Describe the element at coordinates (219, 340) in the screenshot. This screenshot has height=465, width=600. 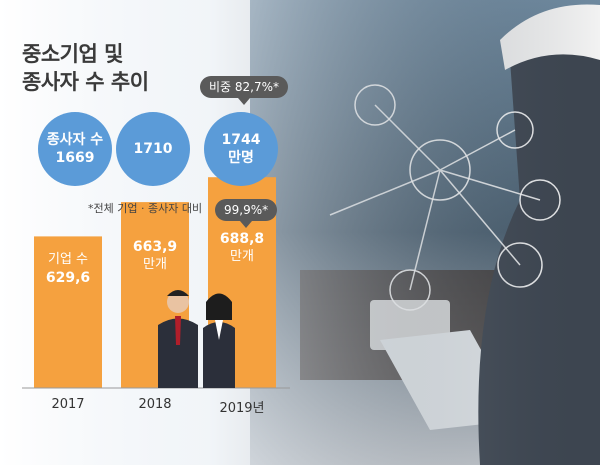
I see `businesswoman-figure` at that location.